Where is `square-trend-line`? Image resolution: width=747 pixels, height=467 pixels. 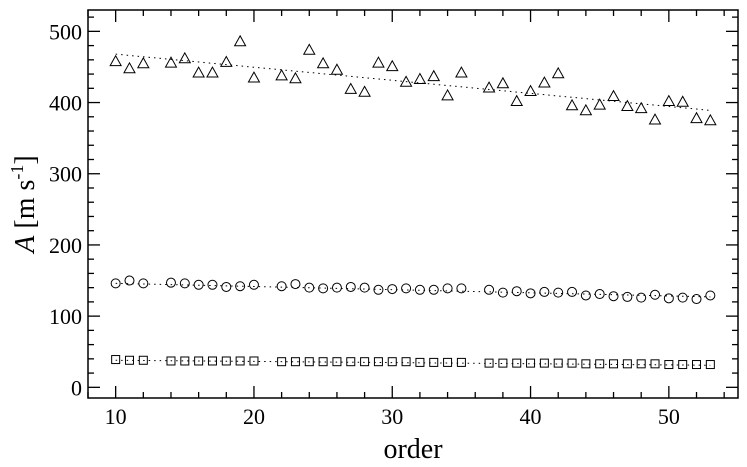
square-trend-line is located at coordinates (413, 362).